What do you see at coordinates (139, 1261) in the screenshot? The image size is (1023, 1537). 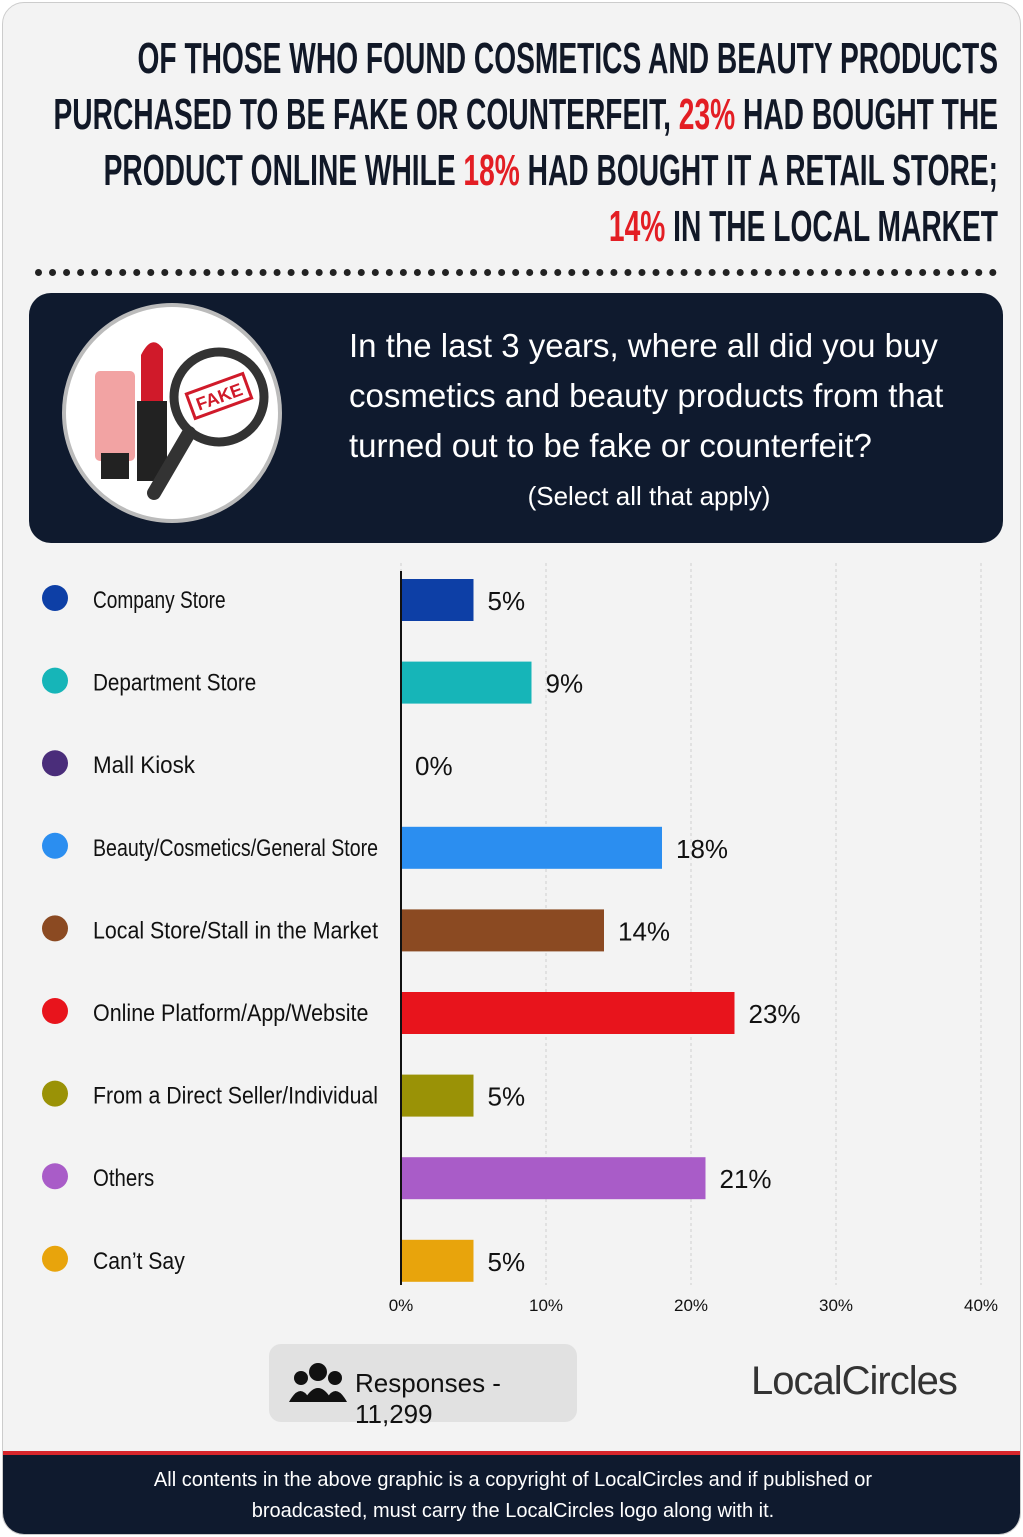 I see `category-label: Can’t Say` at bounding box center [139, 1261].